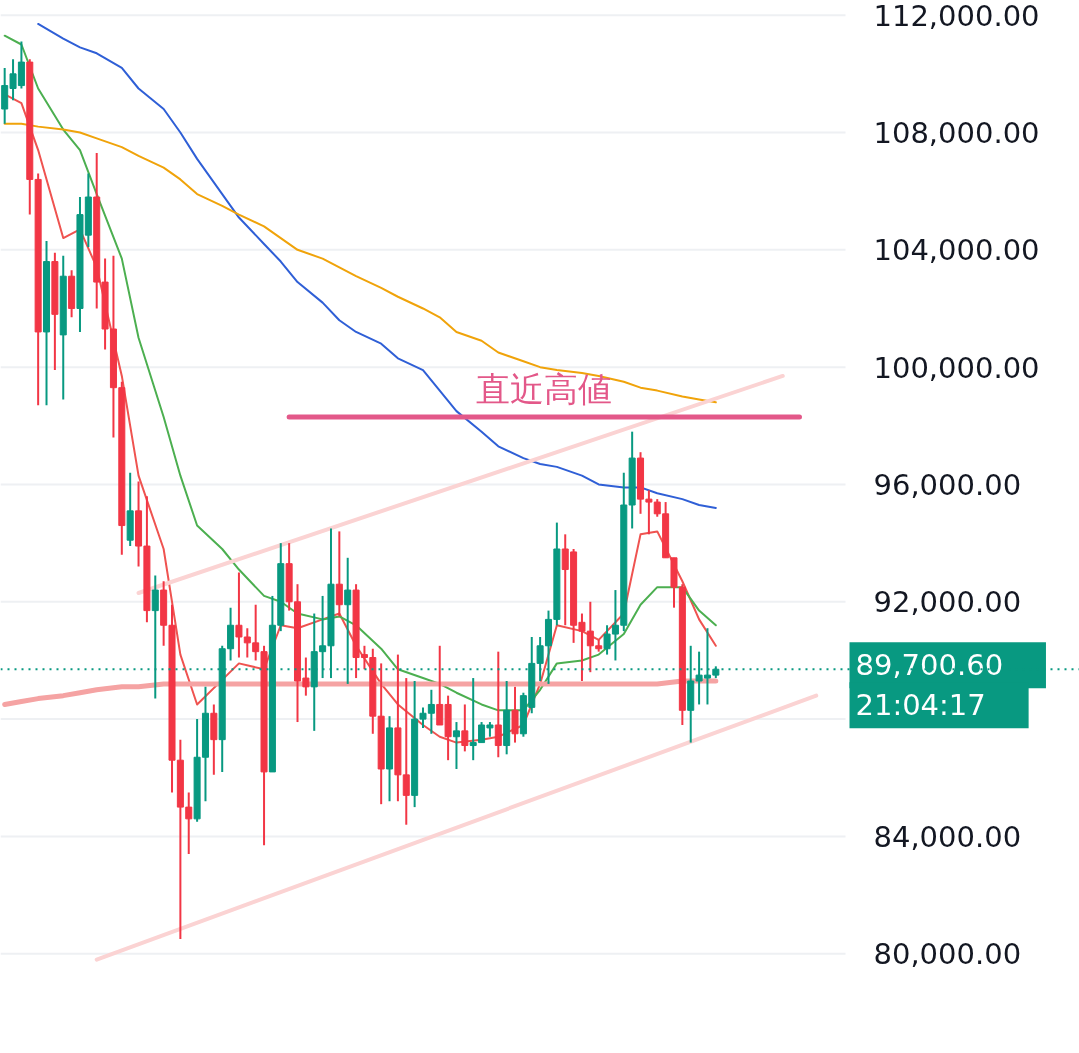 The width and height of the screenshot is (1079, 1053). Describe the element at coordinates (947, 954) in the screenshot. I see `y-tick-label: 80,000.00` at that location.